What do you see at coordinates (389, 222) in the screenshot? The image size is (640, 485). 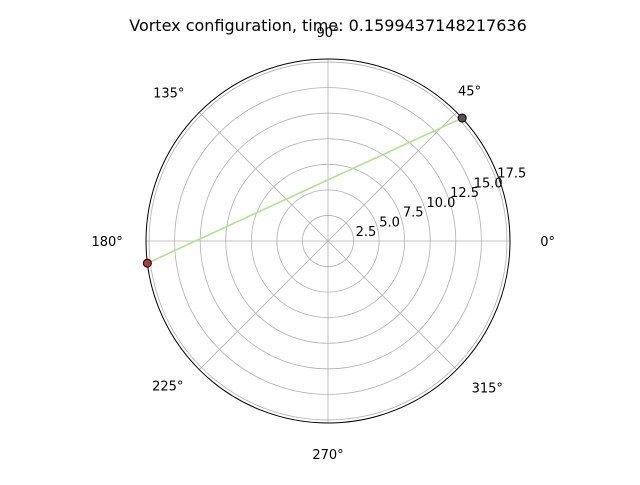 I see `r-tick-label: 5.0` at bounding box center [389, 222].